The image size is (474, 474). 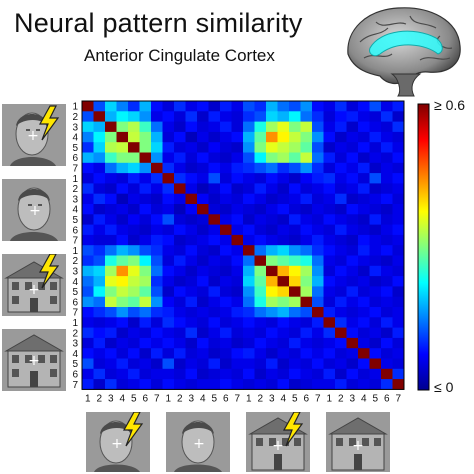 What do you see at coordinates (122, 398) in the screenshot?
I see `column-tick-label: 4` at bounding box center [122, 398].